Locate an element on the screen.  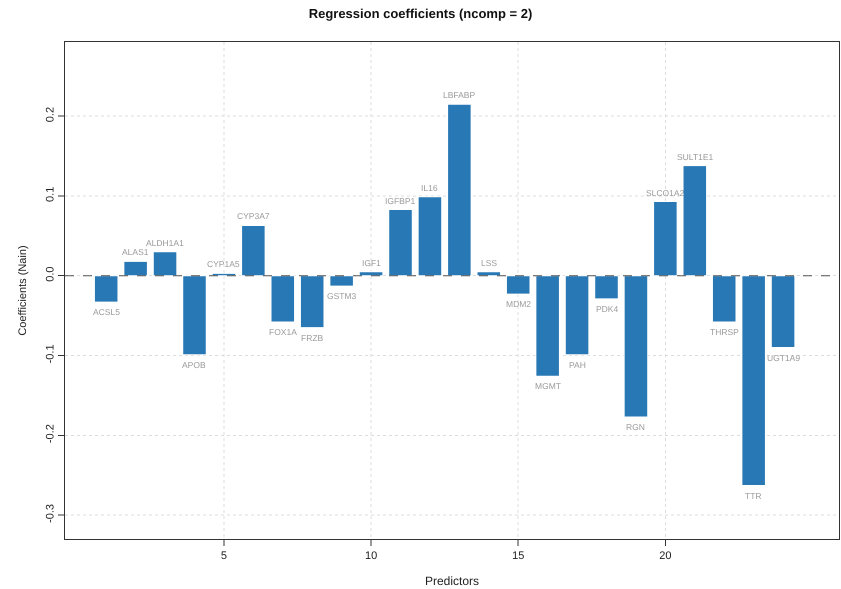
annotation: IL16 is located at coordinates (429, 188).